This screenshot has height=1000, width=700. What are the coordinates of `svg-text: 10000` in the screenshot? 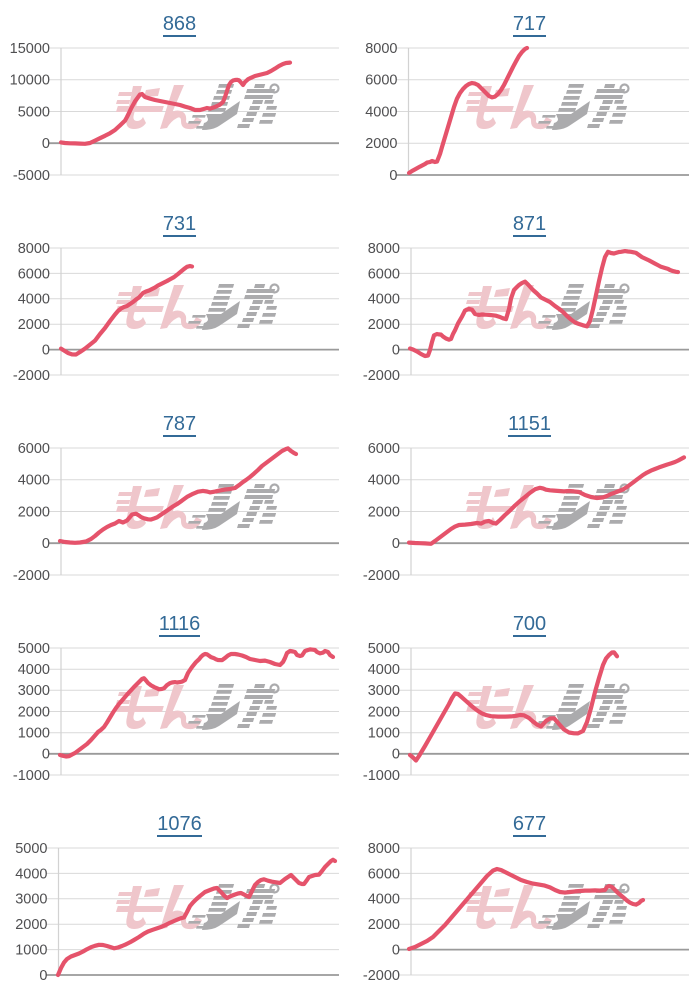 It's located at (30, 81).